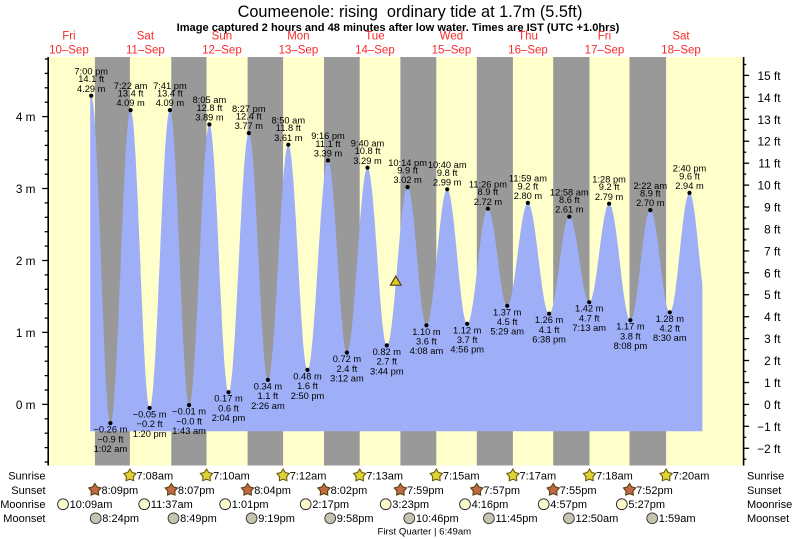 The height and width of the screenshot is (539, 793). I want to click on svg-text: 17–Sep, so click(605, 50).